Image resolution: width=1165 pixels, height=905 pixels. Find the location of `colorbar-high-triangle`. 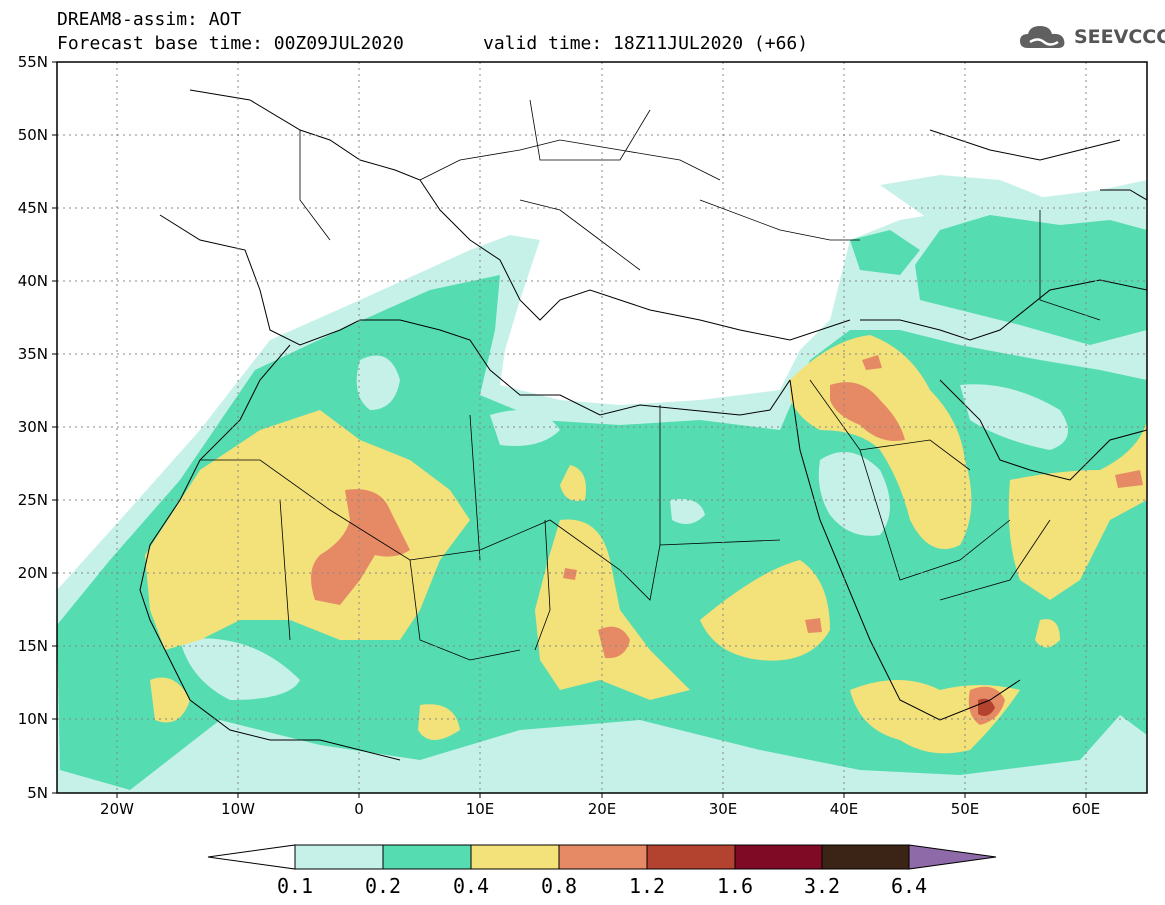

colorbar-high-triangle is located at coordinates (952, 857).